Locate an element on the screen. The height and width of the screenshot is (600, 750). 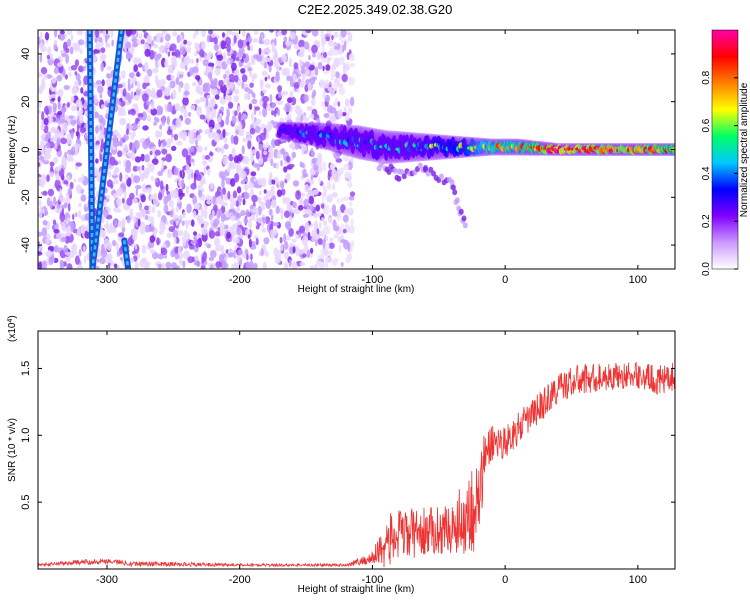
spectrogram-y-tick-label: 0 is located at coordinates (26, 149).